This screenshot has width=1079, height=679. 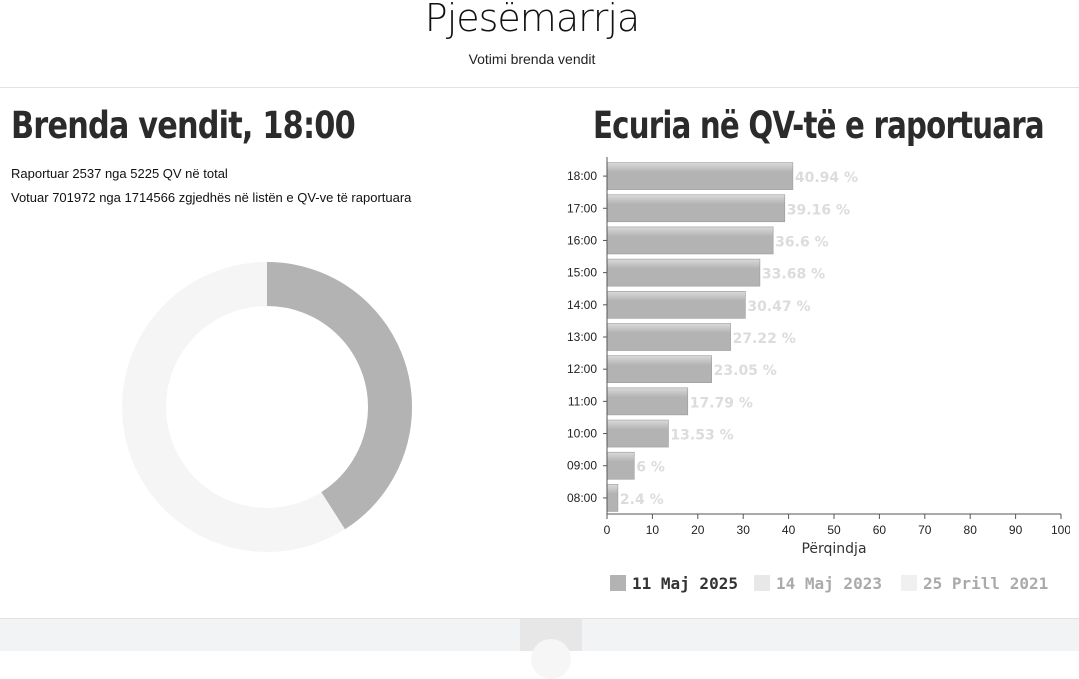 I want to click on y-tick-label: 17:00, so click(x=582, y=208).